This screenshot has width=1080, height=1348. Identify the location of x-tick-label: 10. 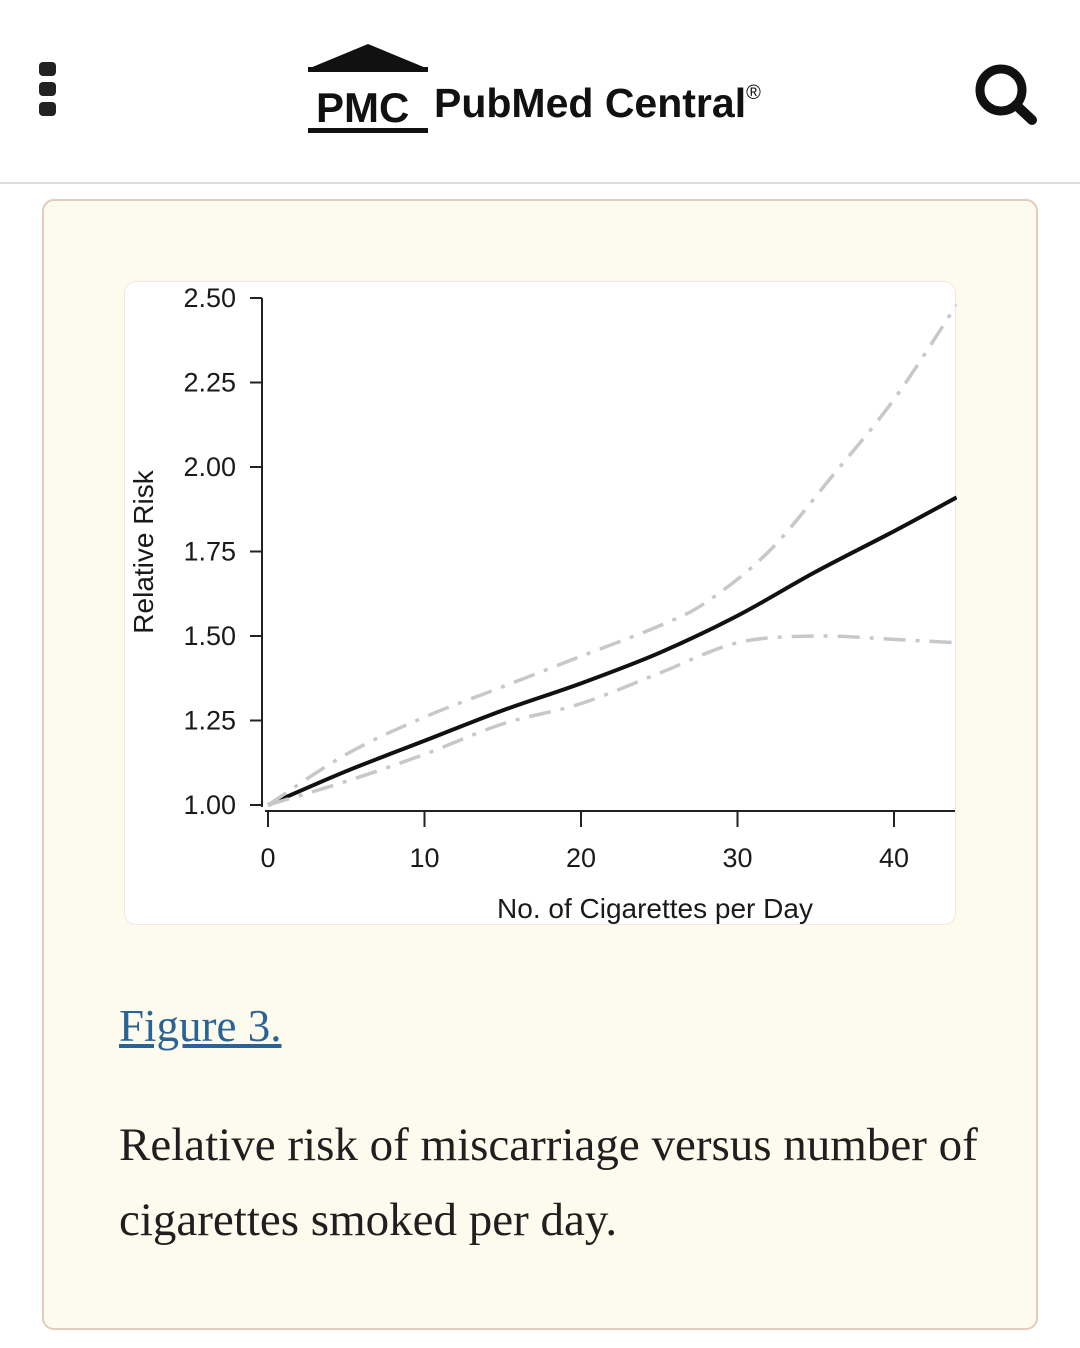
(424, 858).